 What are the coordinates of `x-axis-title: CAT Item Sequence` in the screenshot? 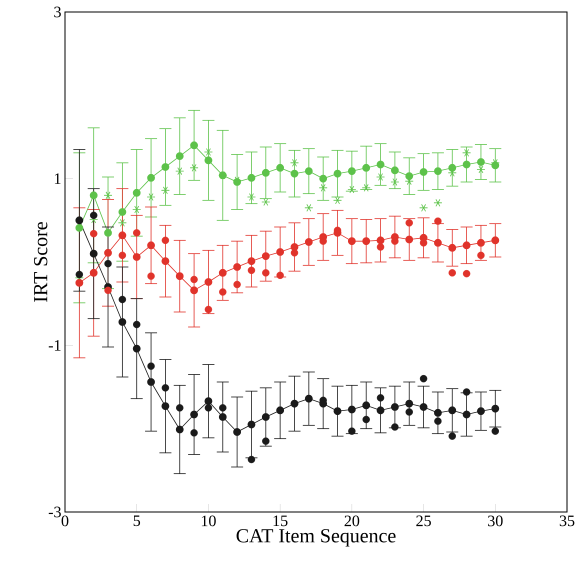 It's located at (316, 538).